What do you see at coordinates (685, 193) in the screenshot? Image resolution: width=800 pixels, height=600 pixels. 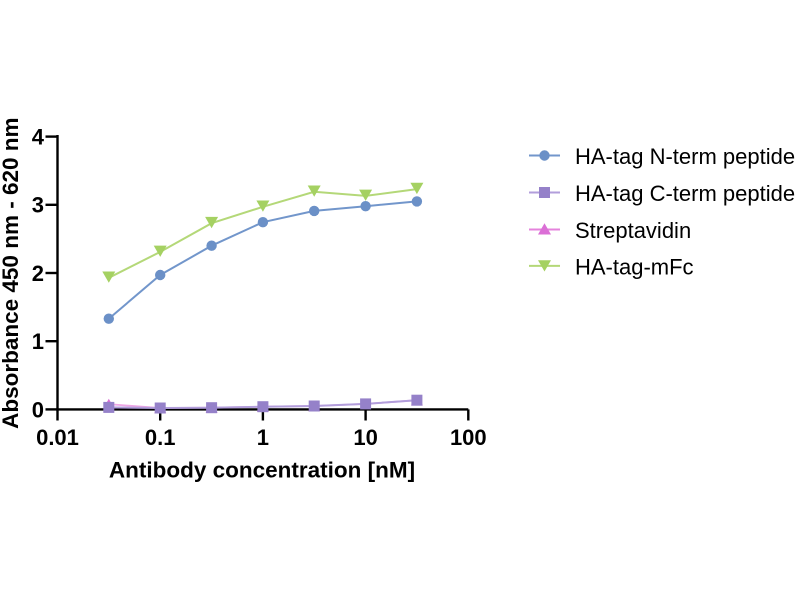 I see `svg-text: HA-tag C-term peptide` at bounding box center [685, 193].